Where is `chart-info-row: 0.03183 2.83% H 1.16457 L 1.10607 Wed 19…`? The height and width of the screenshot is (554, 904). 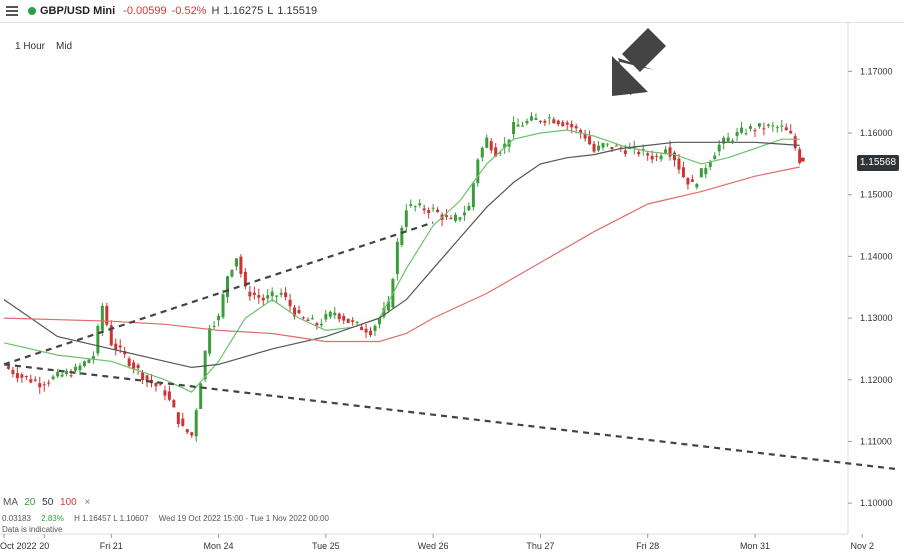 chart-info-row: 0.03183 2.83% H 1.16457 L 1.10607 Wed 19… is located at coordinates (165, 518).